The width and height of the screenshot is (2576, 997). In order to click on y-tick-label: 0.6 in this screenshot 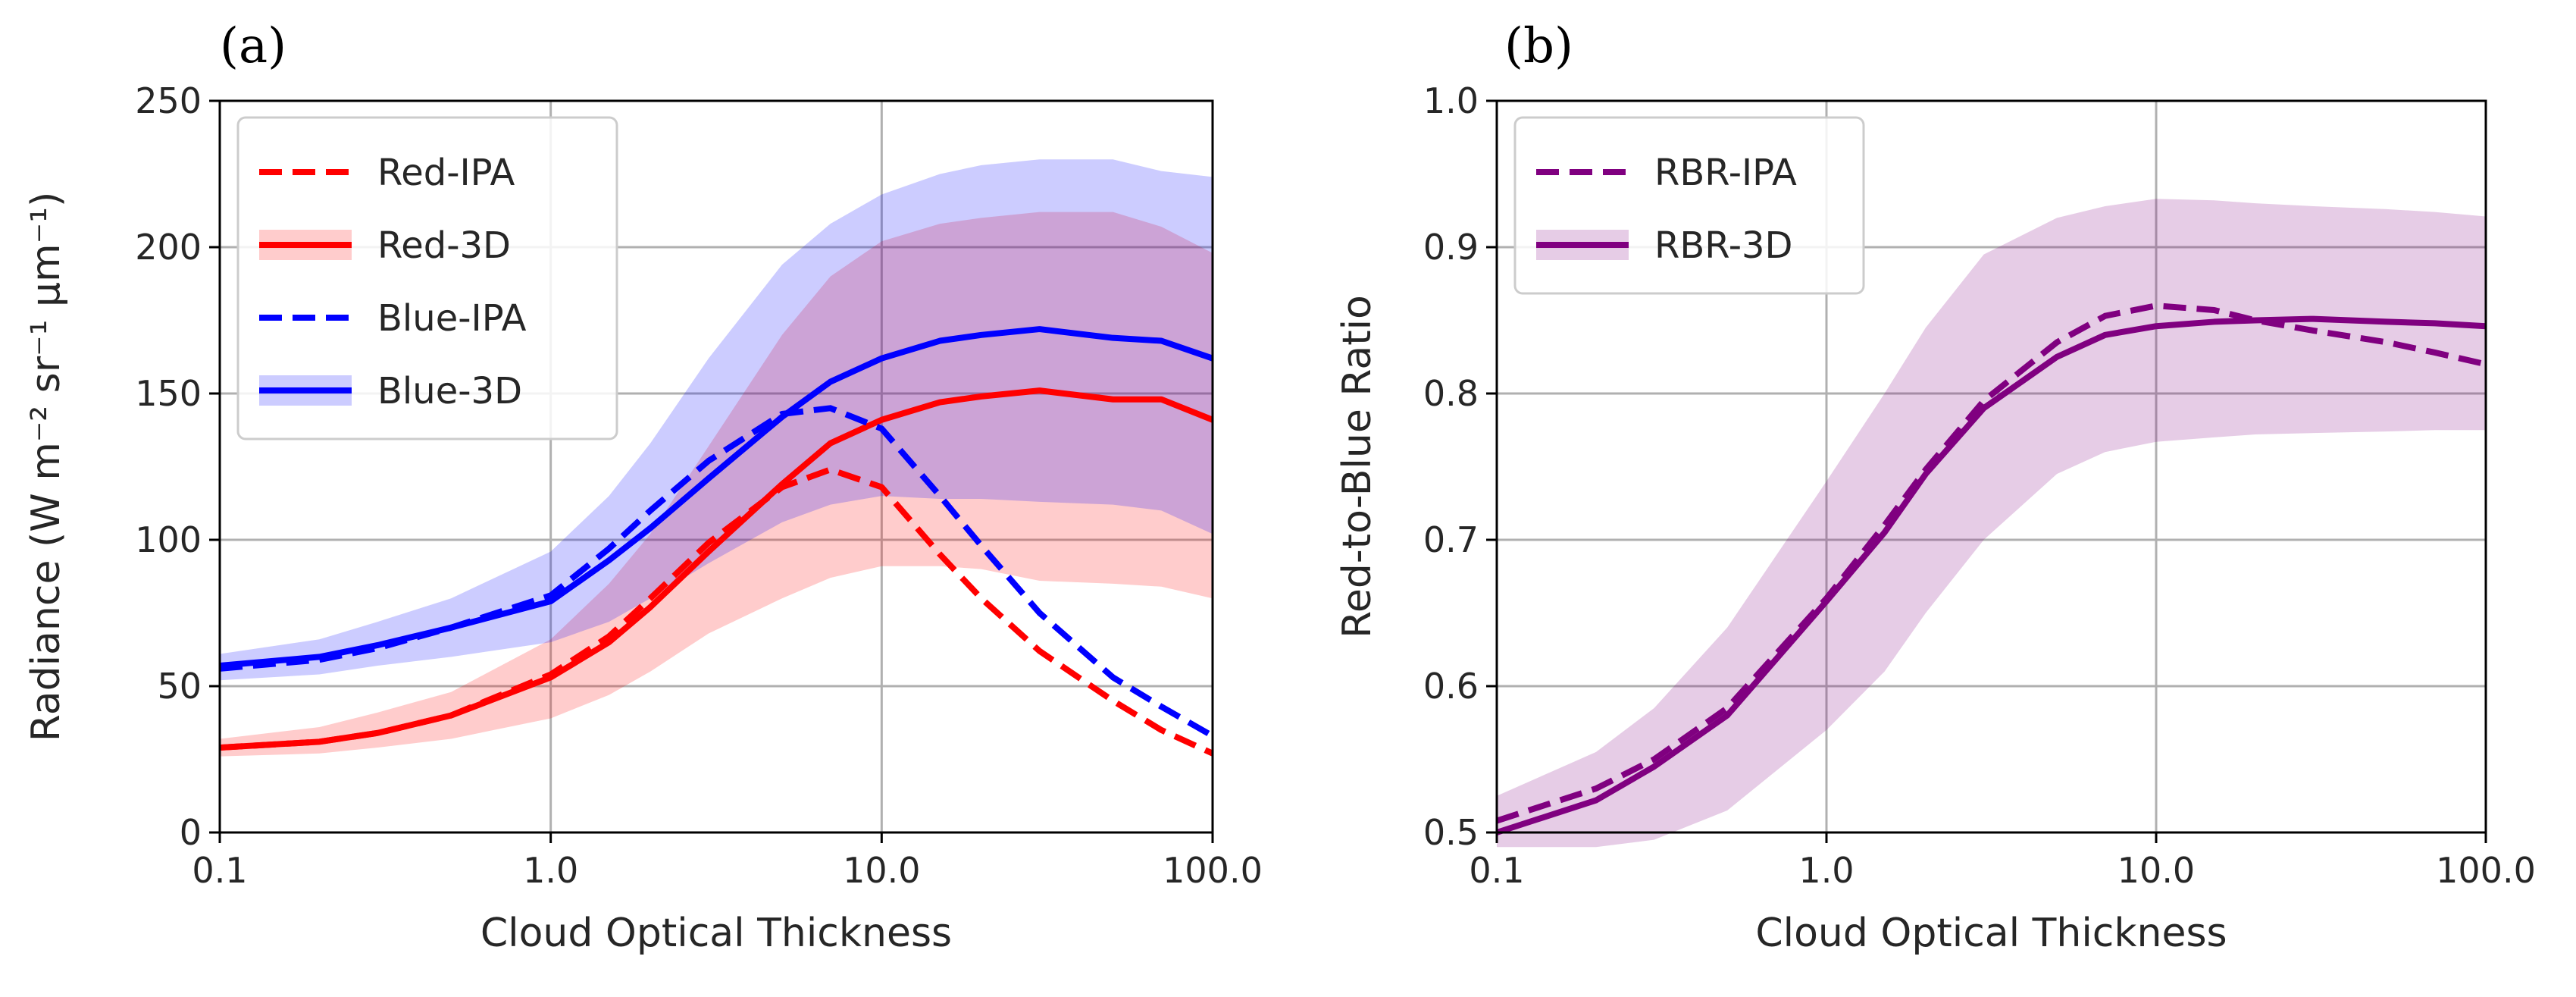, I will do `click(1451, 687)`.